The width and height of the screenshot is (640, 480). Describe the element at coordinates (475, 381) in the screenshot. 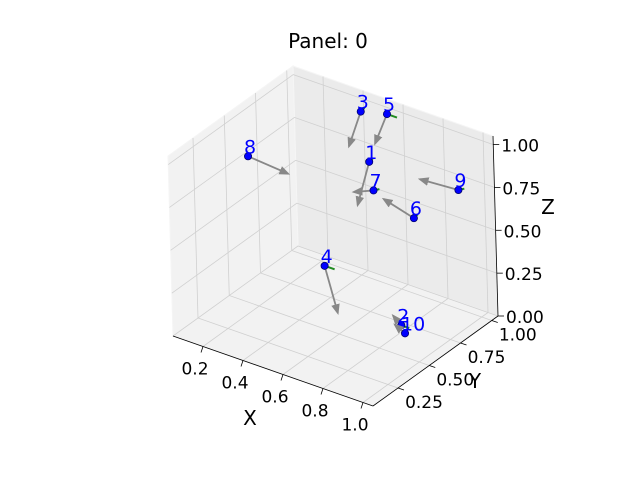

I see `y-axis-label: Y` at that location.